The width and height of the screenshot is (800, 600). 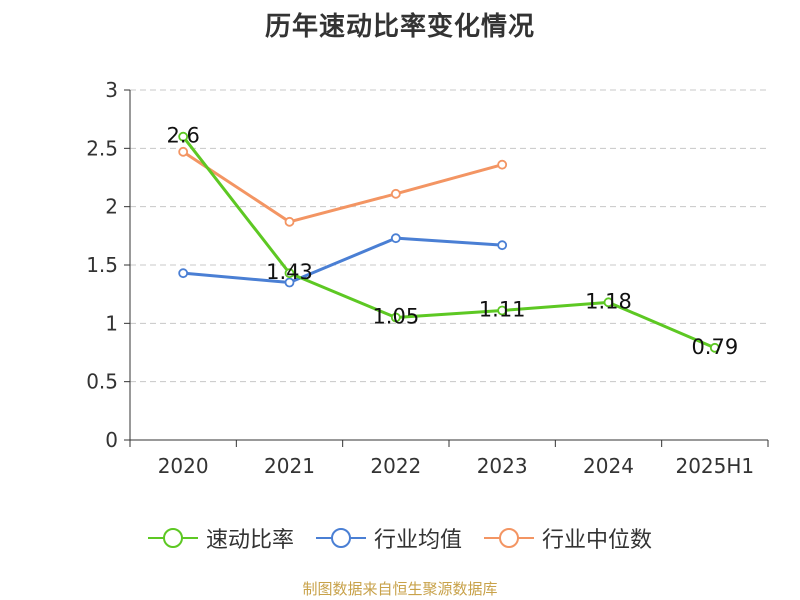 I want to click on x-tick-label: 2024, so click(x=608, y=466).